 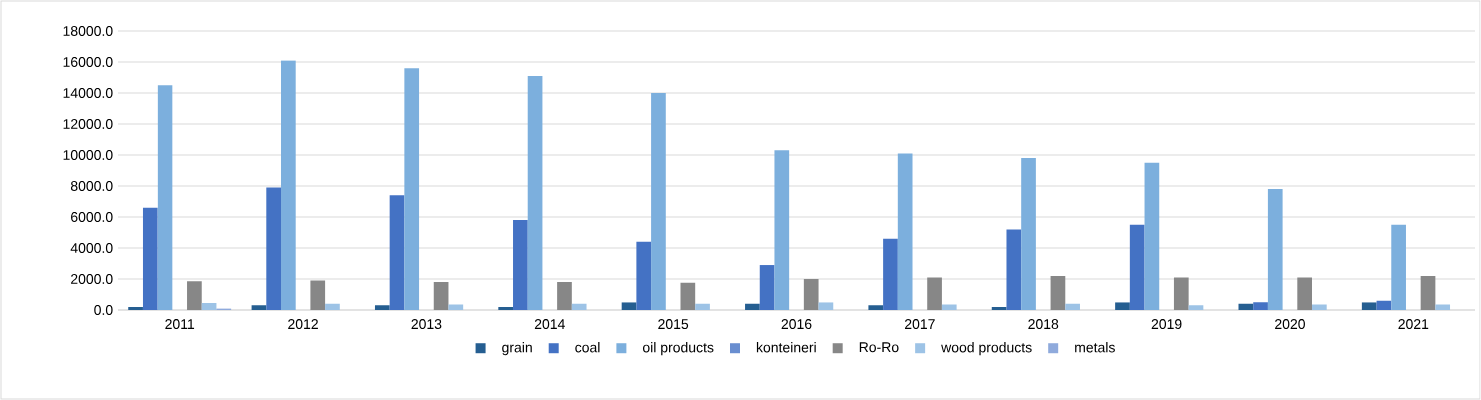 What do you see at coordinates (1290, 324) in the screenshot?
I see `x-tick-label: 2020` at bounding box center [1290, 324].